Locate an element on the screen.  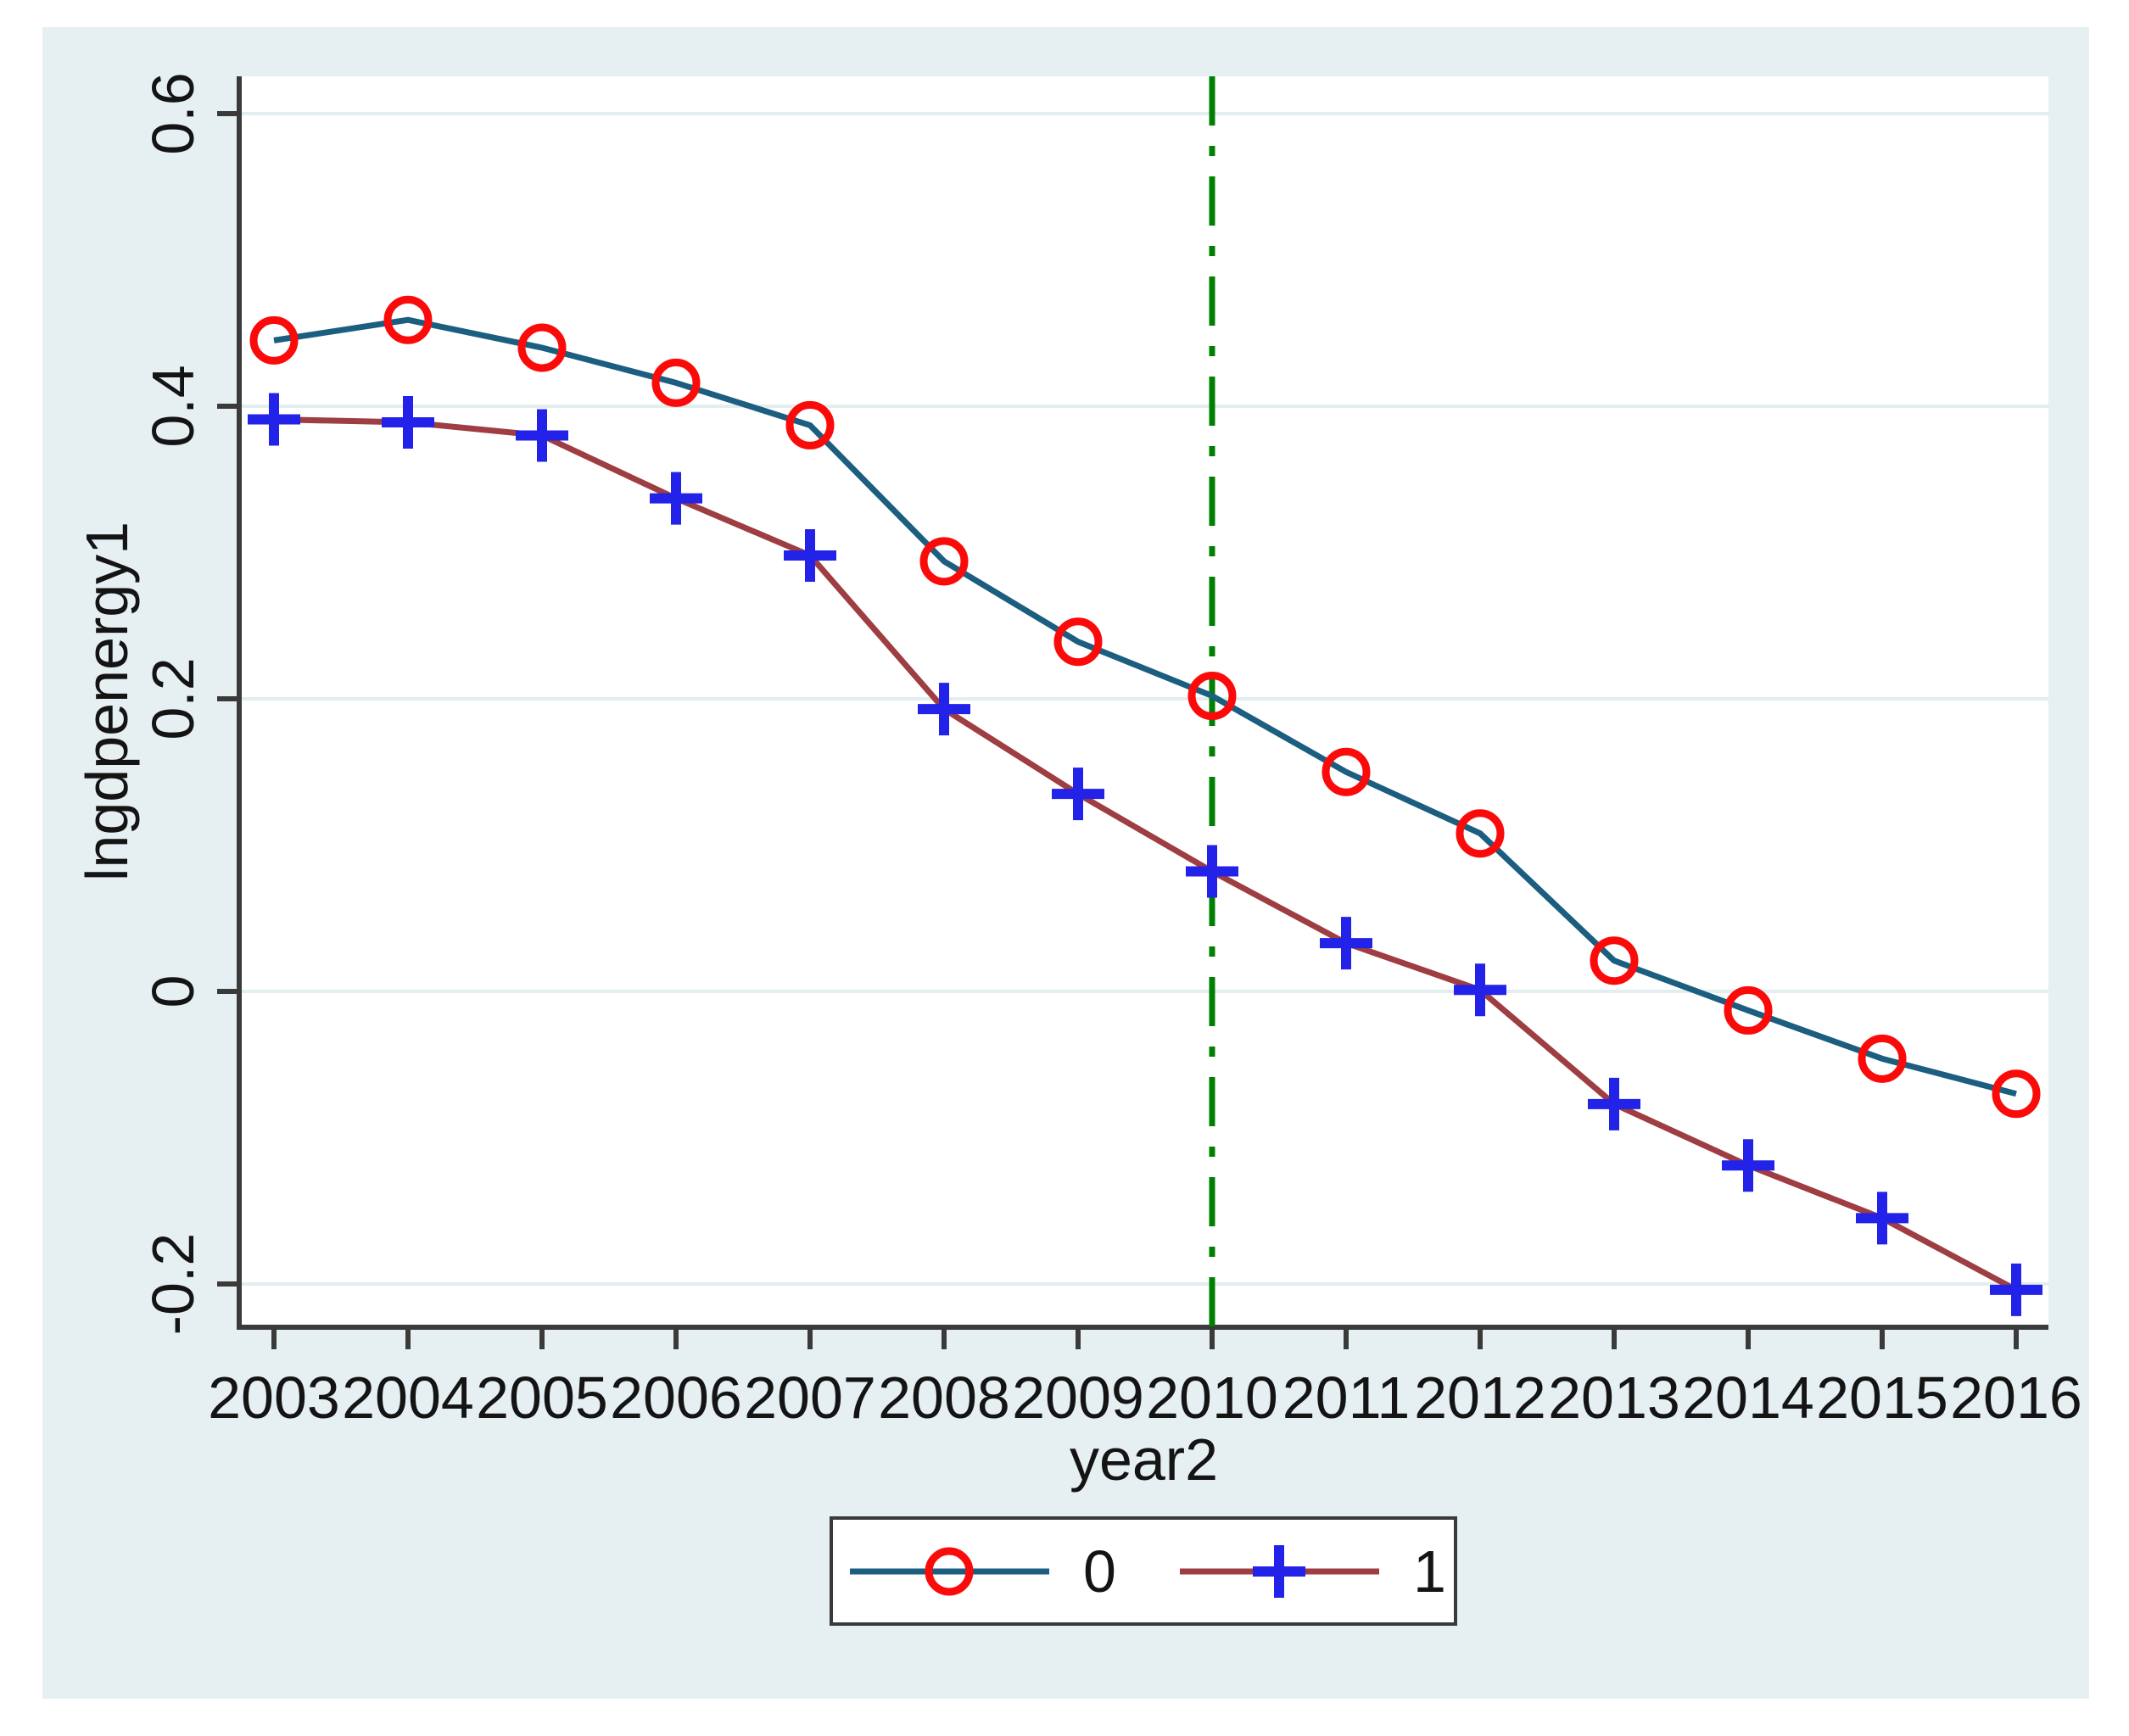
x-tick-label: 2011 is located at coordinates (1346, 1398).